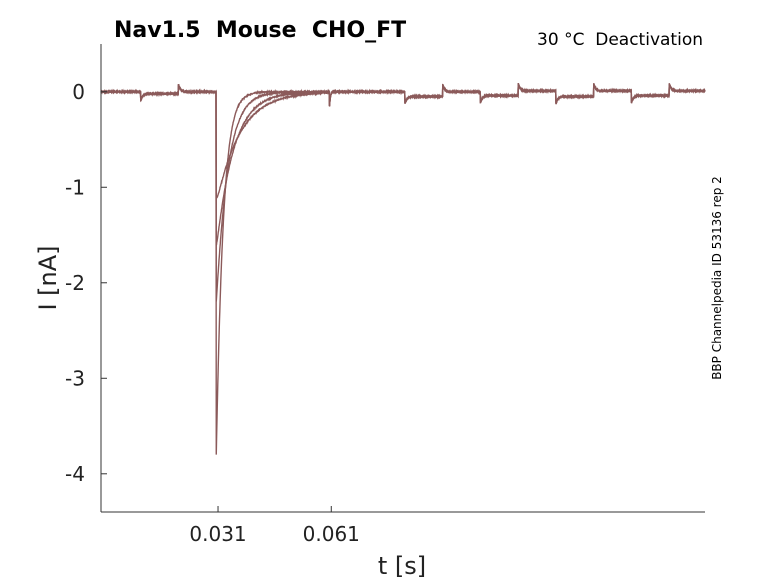 Image resolution: width=778 pixels, height=583 pixels. Describe the element at coordinates (260, 30) in the screenshot. I see `chart-title: Nav1.5 Mouse CHO_FT` at that location.